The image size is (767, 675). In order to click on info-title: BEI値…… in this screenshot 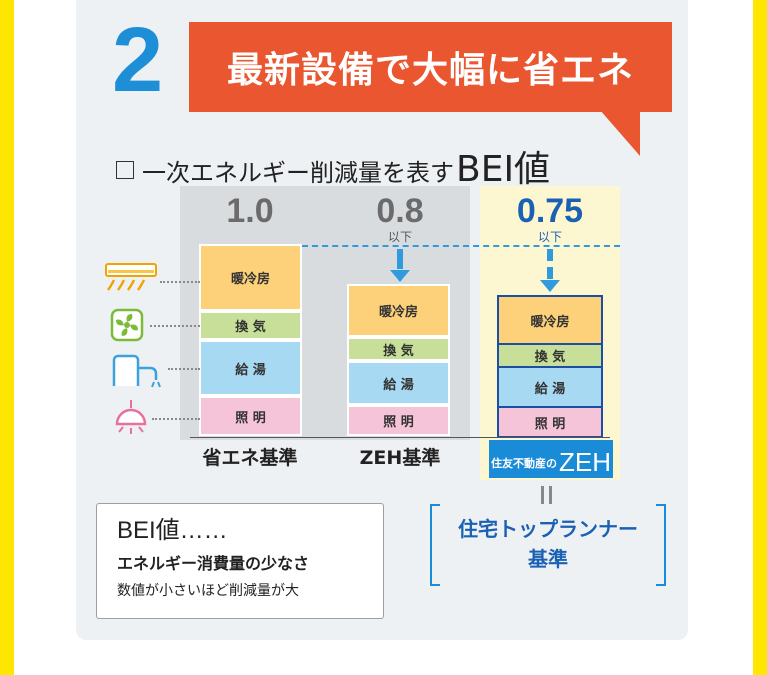, I will do `click(172, 530)`.